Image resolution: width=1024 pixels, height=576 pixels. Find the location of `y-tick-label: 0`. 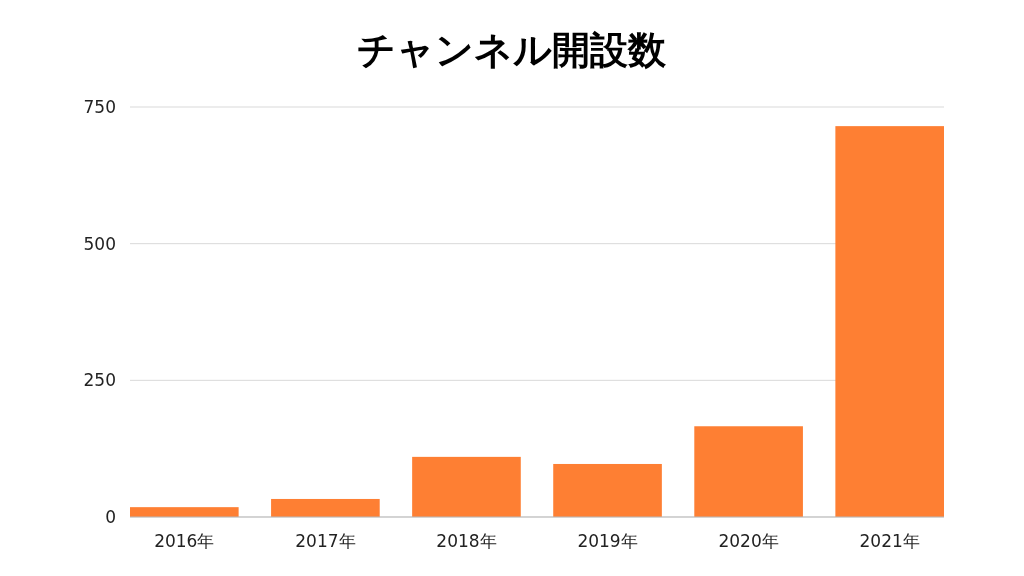

y-tick-label: 0 is located at coordinates (110, 516).